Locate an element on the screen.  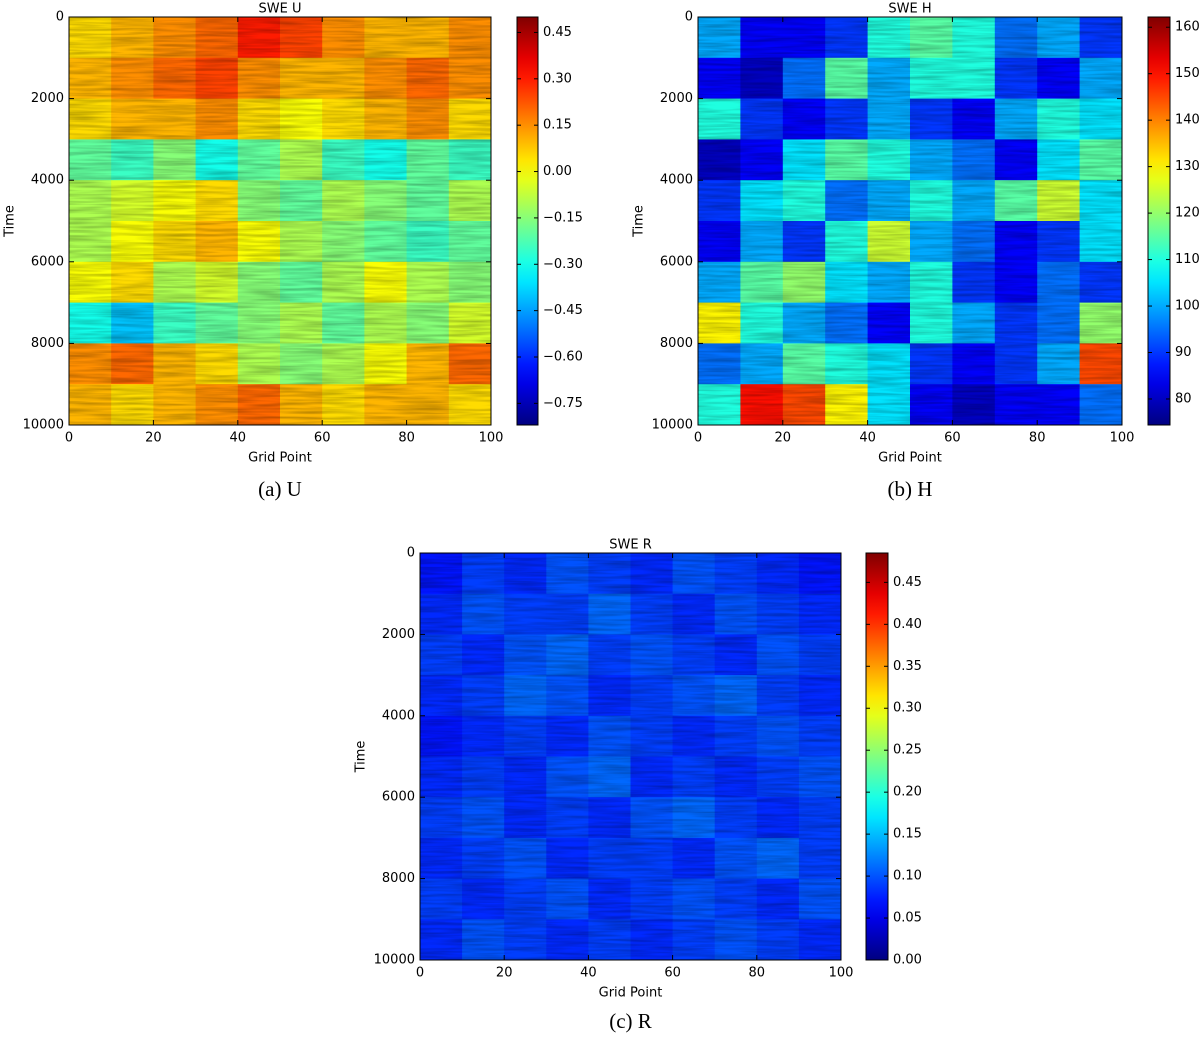
colorbar-tick-label: 150 is located at coordinates (1187, 73).